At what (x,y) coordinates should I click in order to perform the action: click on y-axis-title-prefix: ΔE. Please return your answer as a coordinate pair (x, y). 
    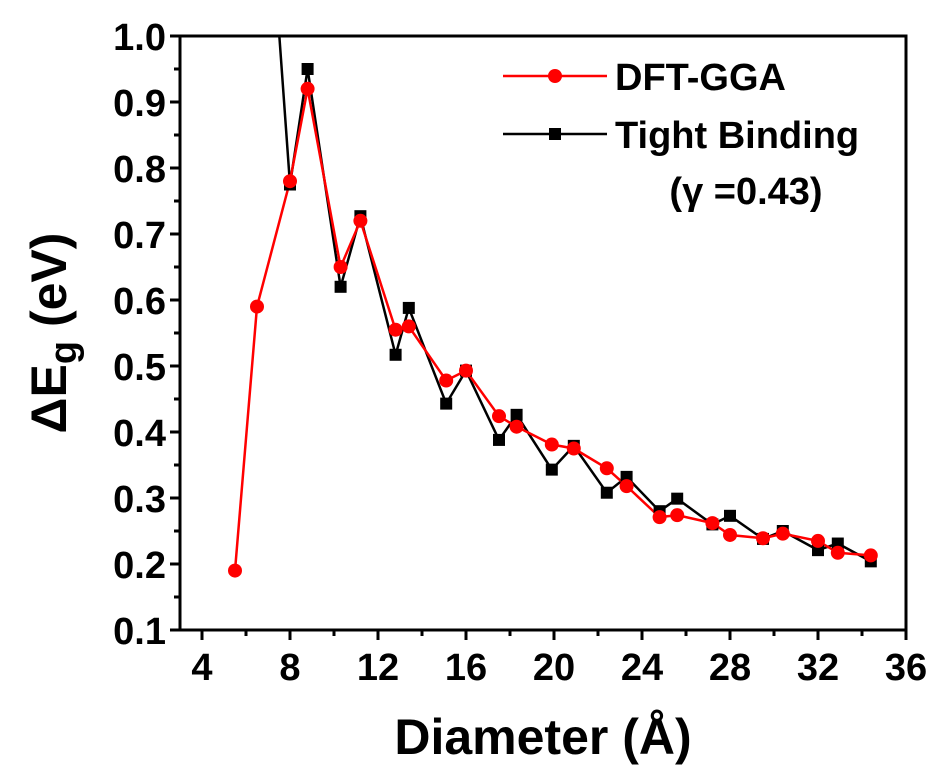
    Looking at the image, I should click on (49, 398).